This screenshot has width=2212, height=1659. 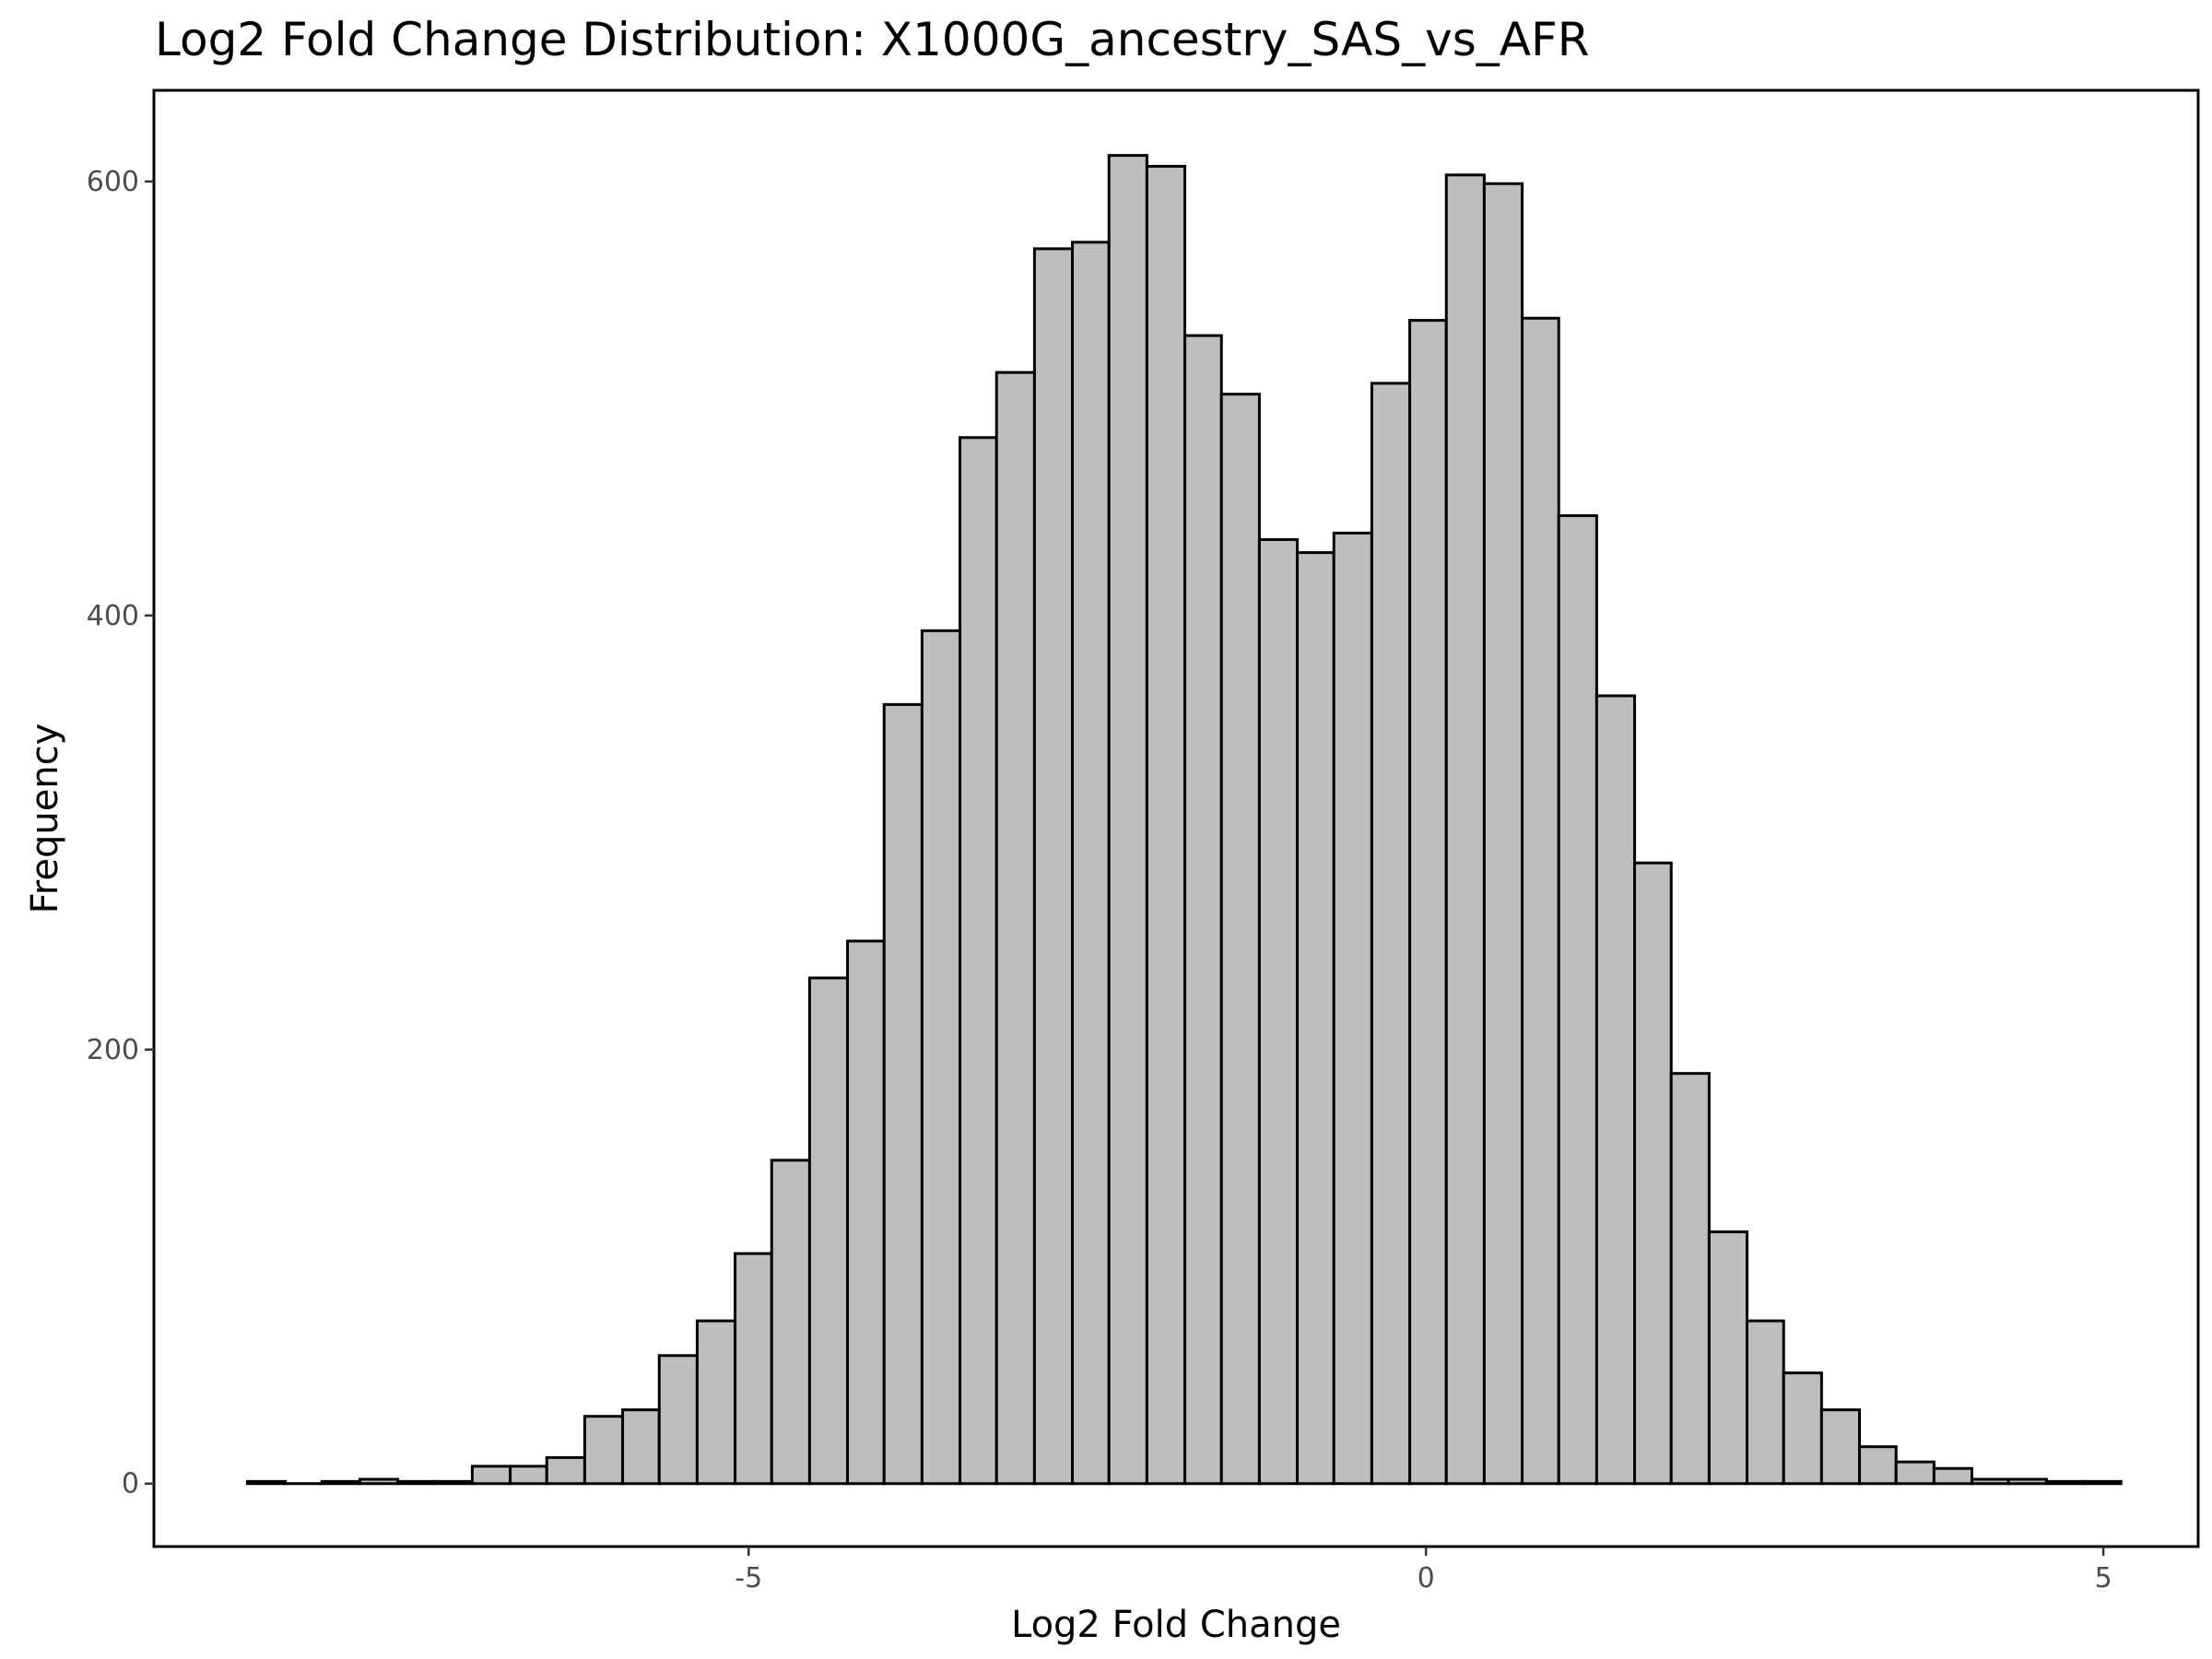 What do you see at coordinates (2103, 1578) in the screenshot?
I see `x-tick-label-2: 5` at bounding box center [2103, 1578].